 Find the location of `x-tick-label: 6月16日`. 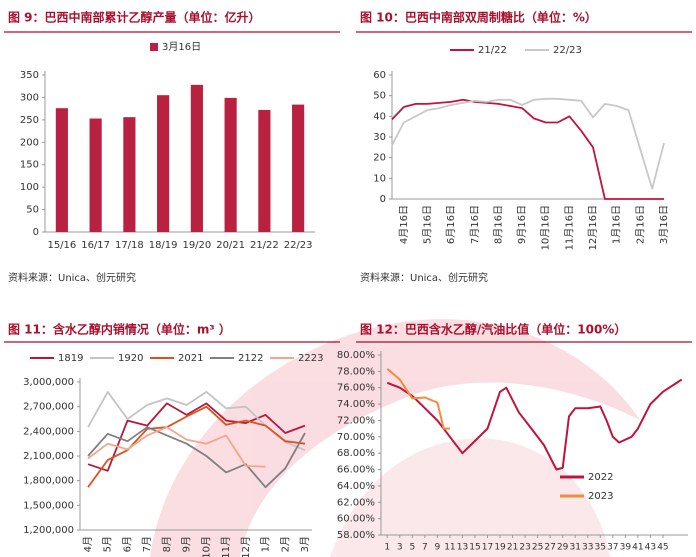

x-tick-label: 6月16日 is located at coordinates (451, 224).